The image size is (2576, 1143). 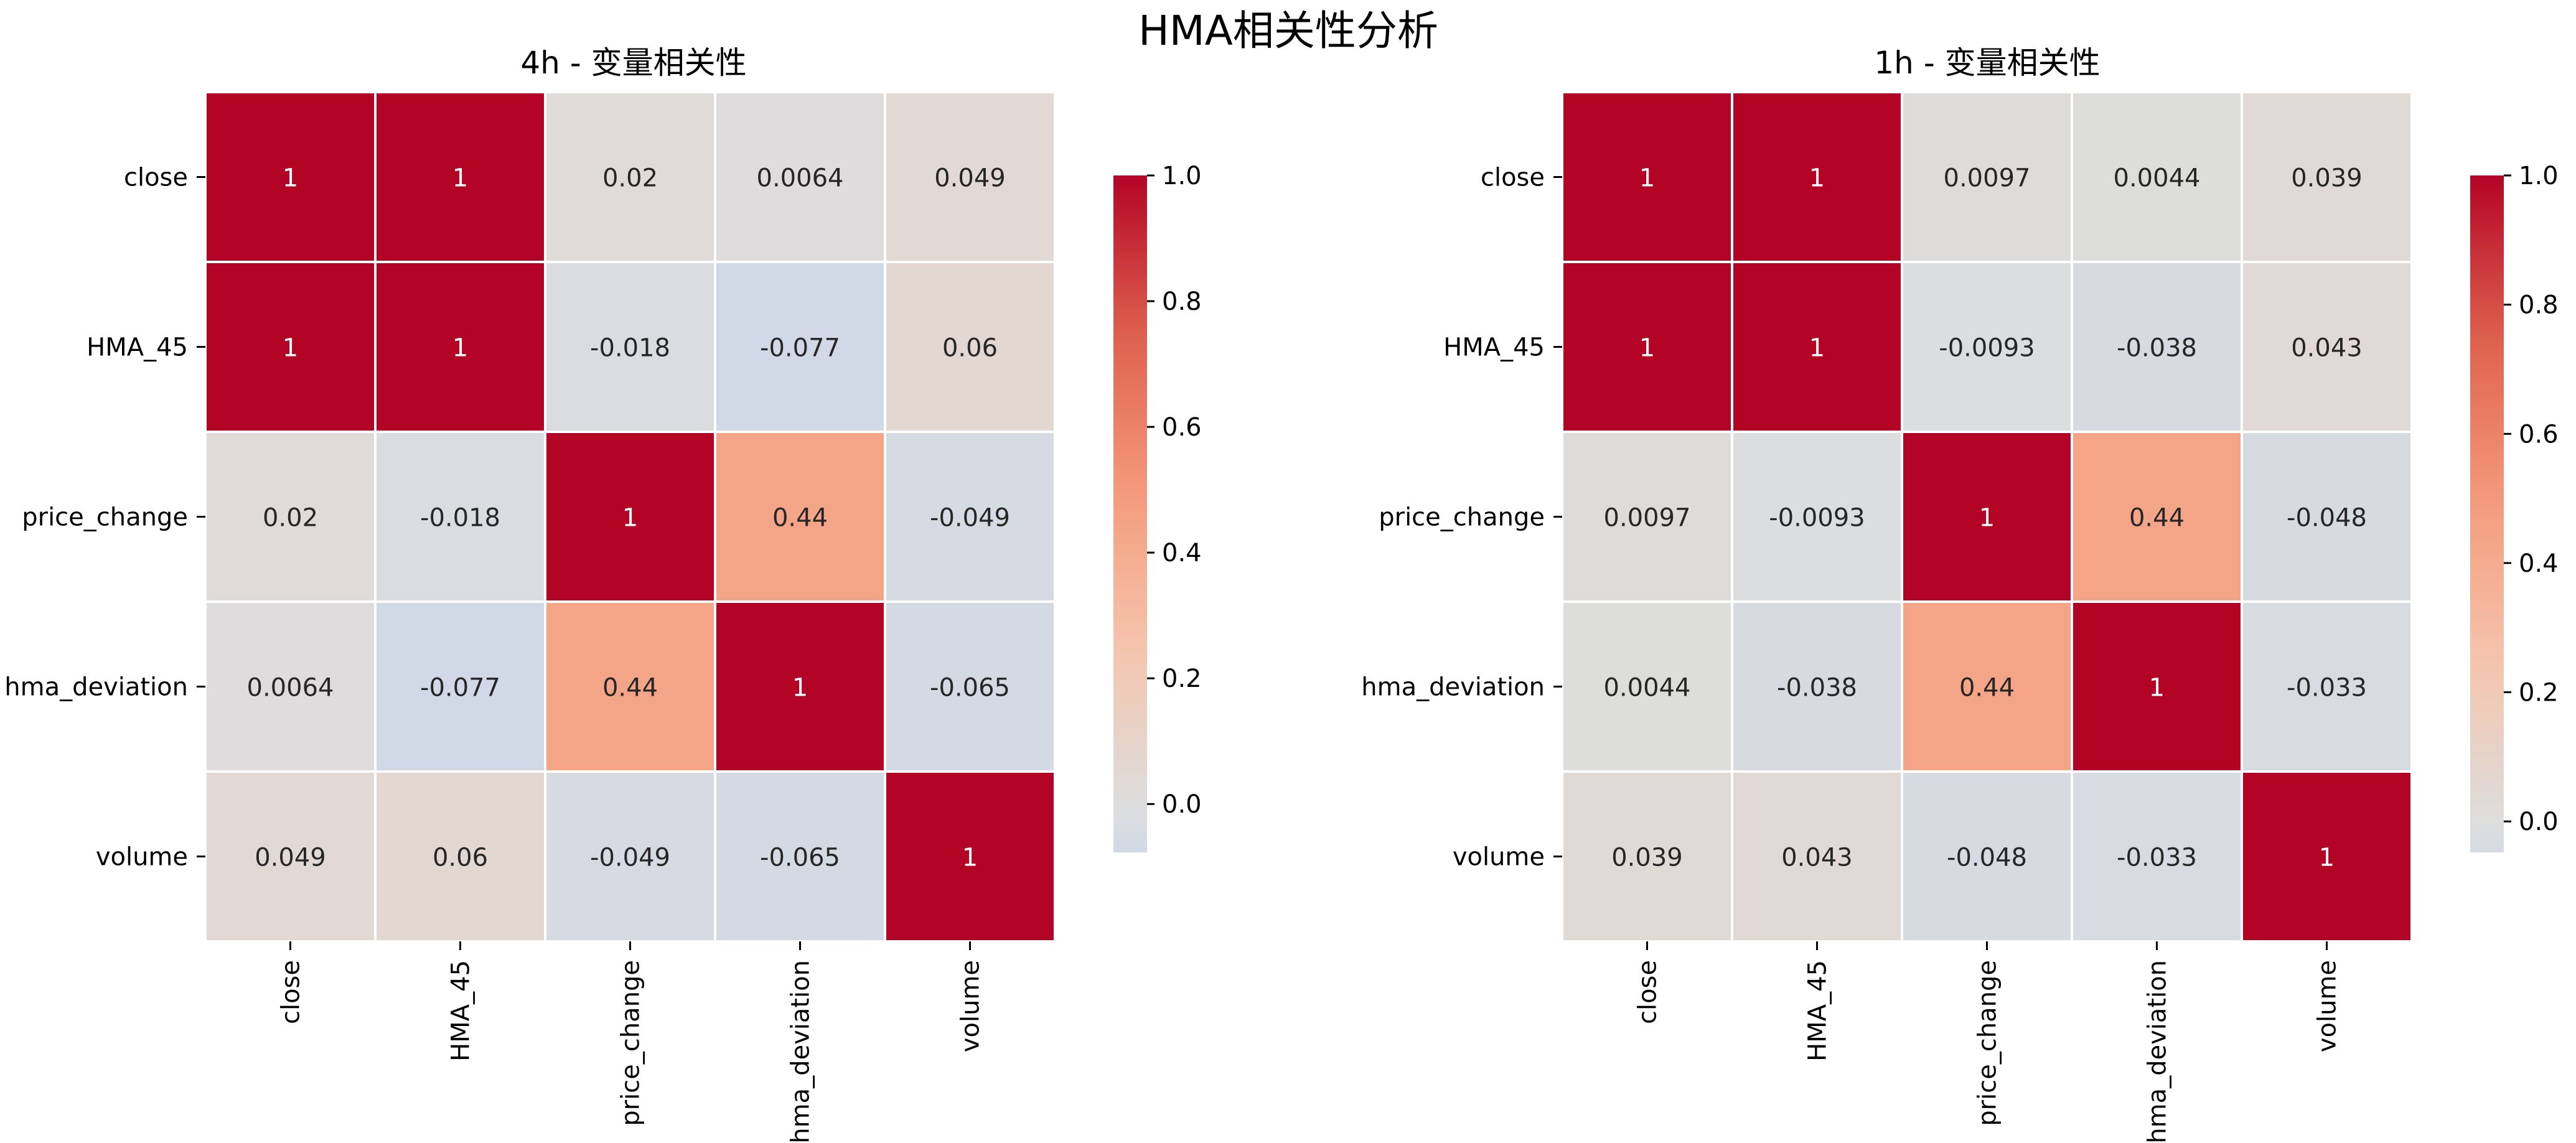 I want to click on y-tick-label: close, so click(x=1513, y=178).